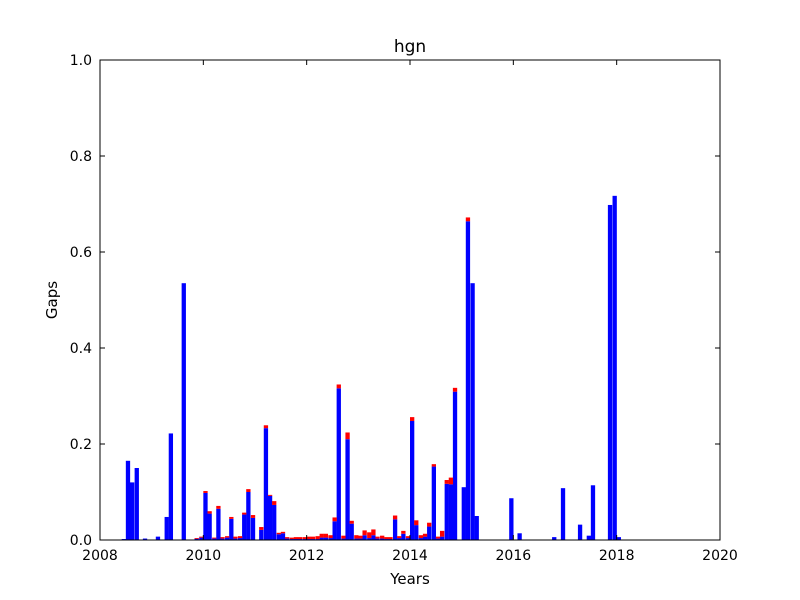 This screenshot has width=800, height=600. What do you see at coordinates (204, 556) in the screenshot?
I see `x-tick-label-1: 2010` at bounding box center [204, 556].